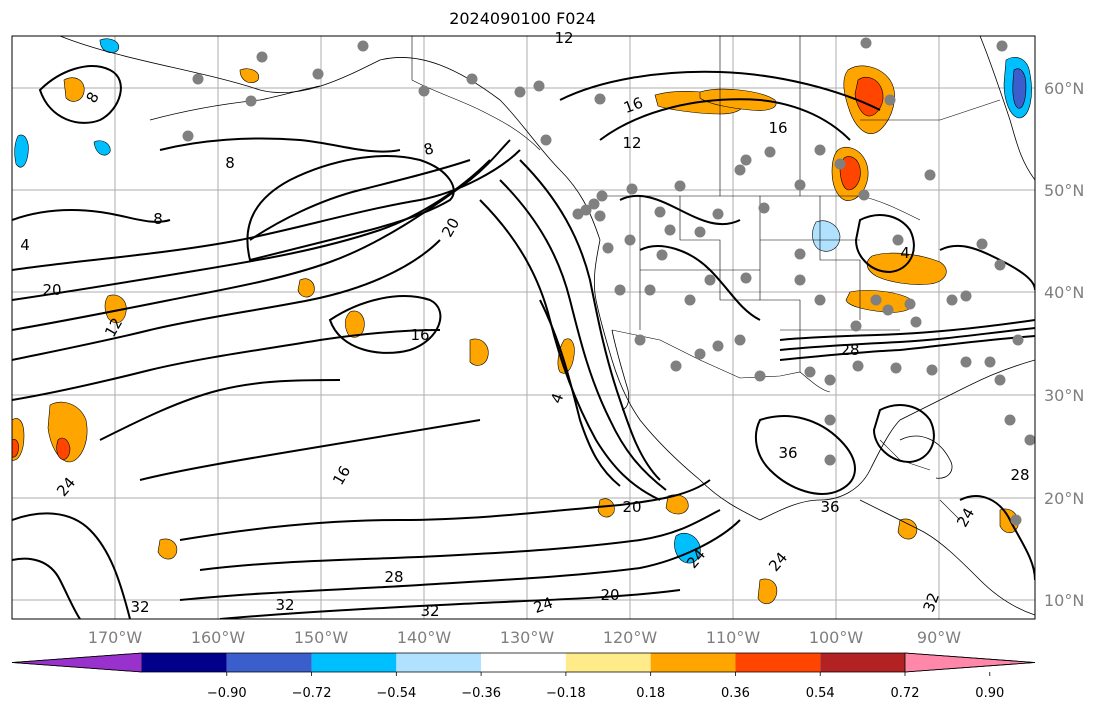 Image resolution: width=1105 pixels, height=712 pixels. Describe the element at coordinates (836, 637) in the screenshot. I see `longitude-tick-label: 100°W` at that location.